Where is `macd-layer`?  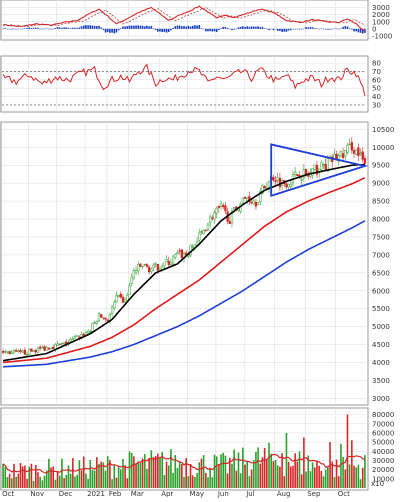
macd-layer is located at coordinates (184, 19).